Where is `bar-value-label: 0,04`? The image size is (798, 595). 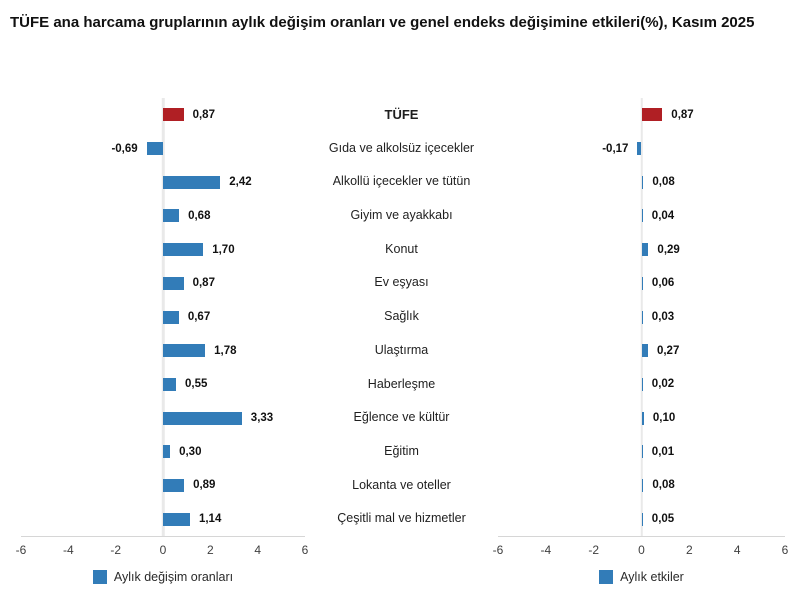
bar-value-label: 0,04 is located at coordinates (663, 215).